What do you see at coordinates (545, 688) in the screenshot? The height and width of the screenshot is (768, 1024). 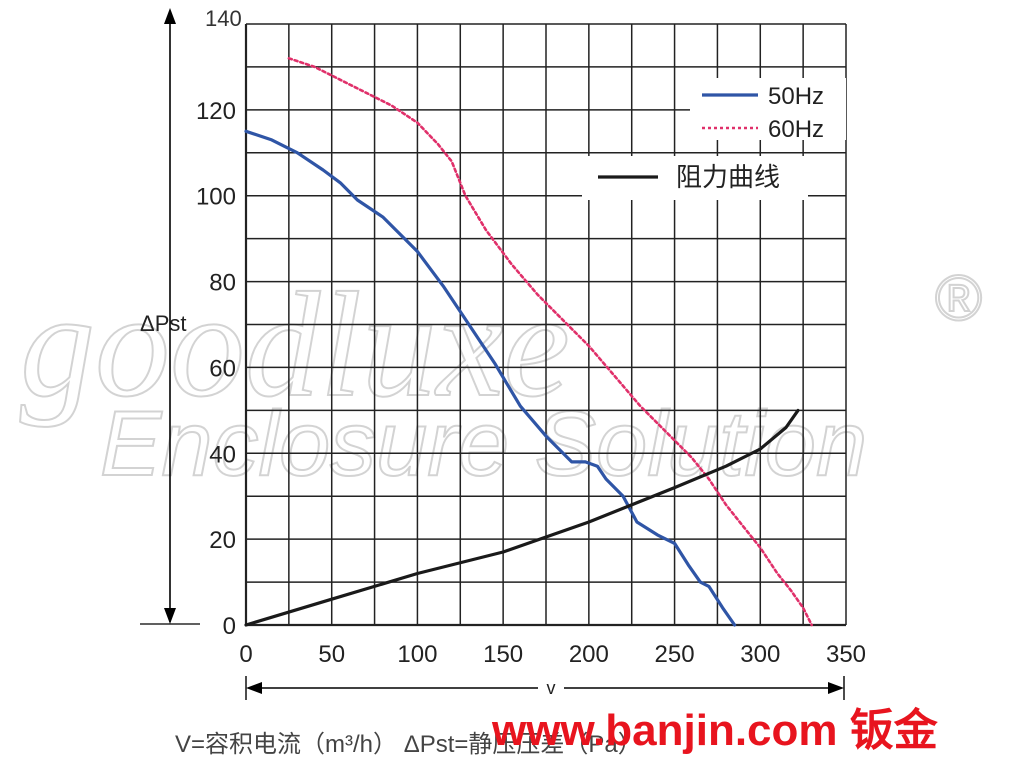 I see `x-dimension-arrow` at bounding box center [545, 688].